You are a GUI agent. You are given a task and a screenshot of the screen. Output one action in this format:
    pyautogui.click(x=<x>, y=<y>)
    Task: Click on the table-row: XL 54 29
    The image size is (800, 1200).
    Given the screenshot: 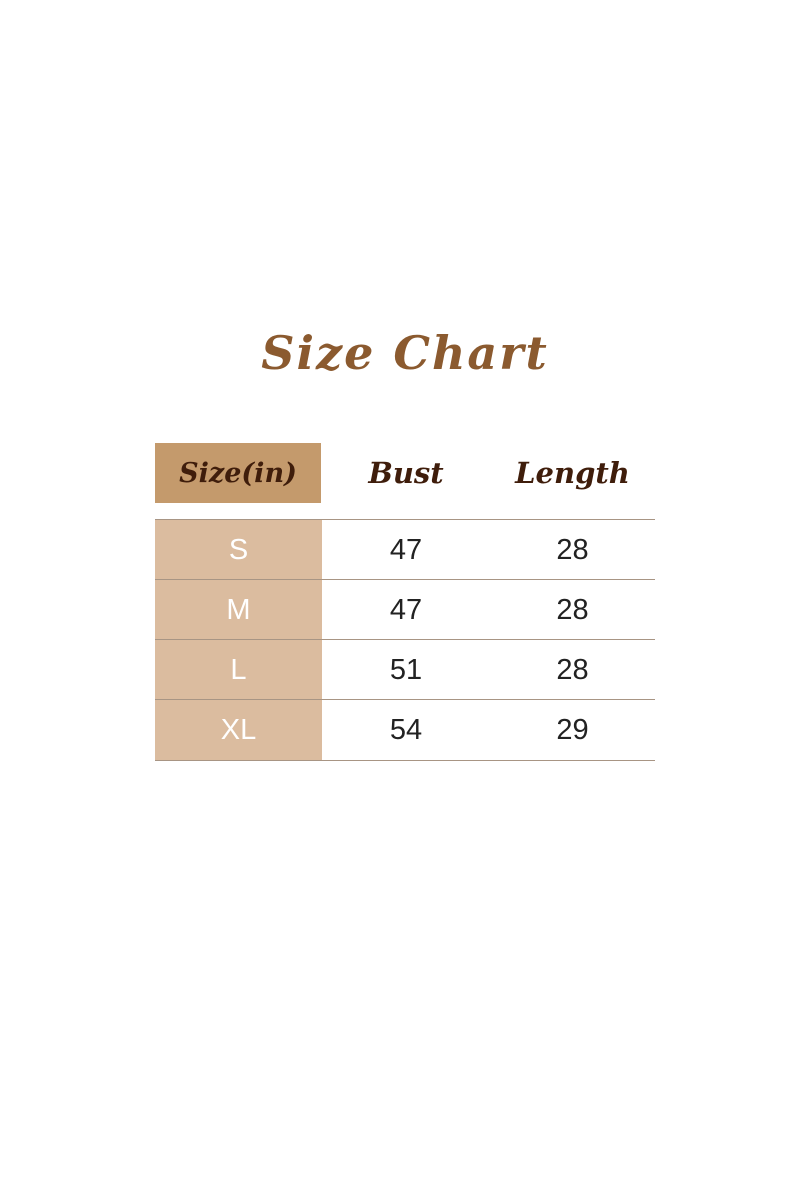 What is the action you would take?
    pyautogui.click(x=405, y=730)
    